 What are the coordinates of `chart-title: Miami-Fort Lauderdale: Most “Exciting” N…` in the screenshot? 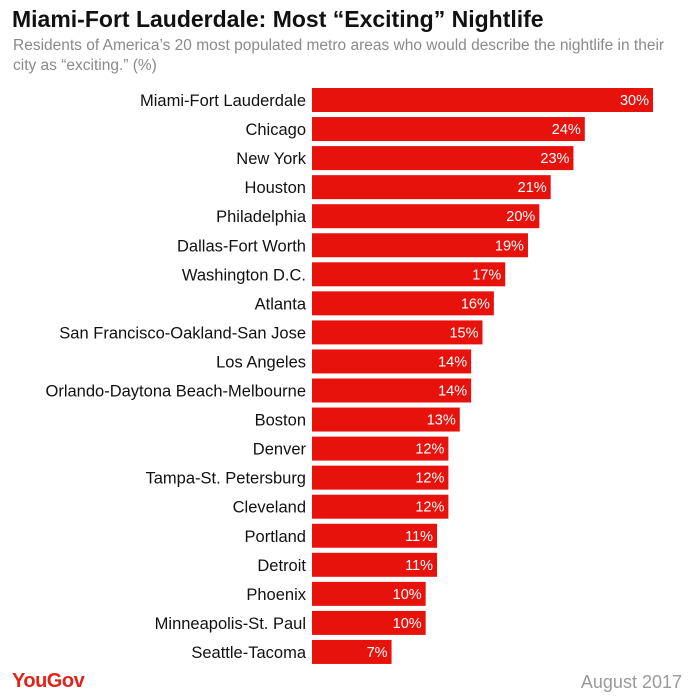 It's located at (278, 19).